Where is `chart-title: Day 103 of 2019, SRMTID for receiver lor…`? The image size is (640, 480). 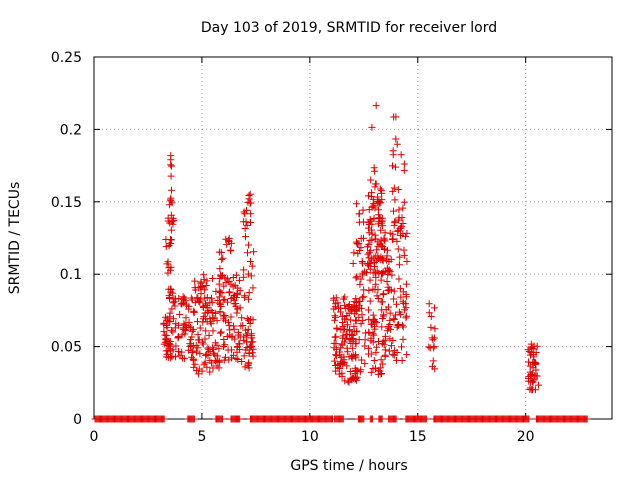 chart-title: Day 103 of 2019, SRMTID for receiver lor… is located at coordinates (349, 28).